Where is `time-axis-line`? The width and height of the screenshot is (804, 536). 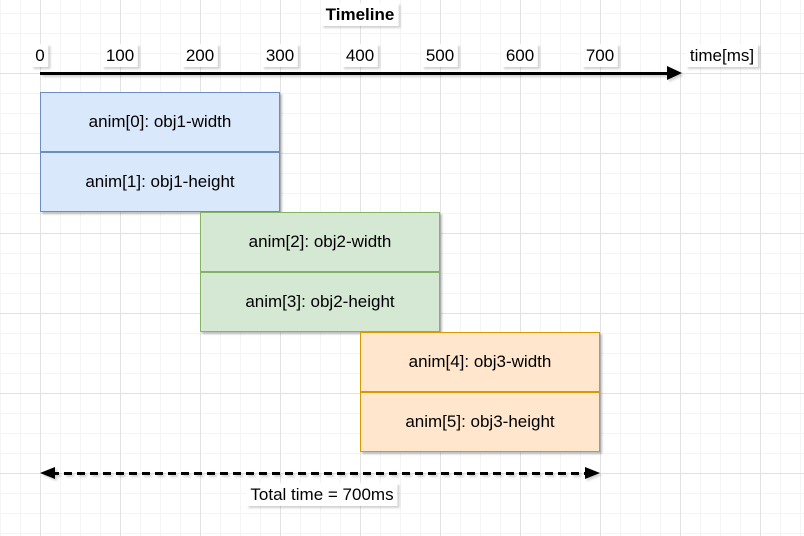
time-axis-line is located at coordinates (354, 73).